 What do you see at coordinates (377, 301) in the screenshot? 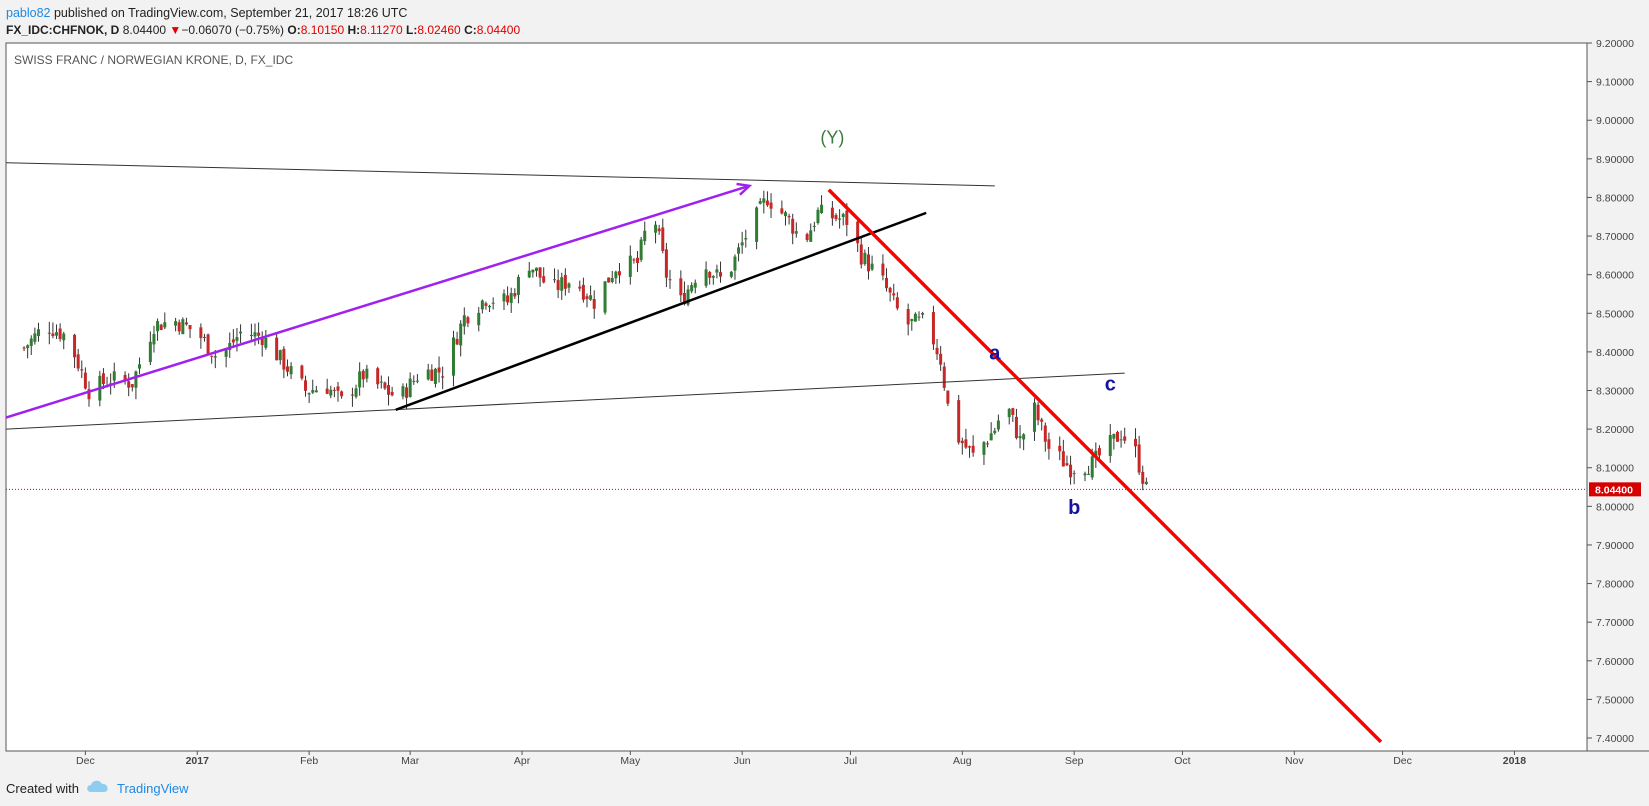
I see `purple-arrow-line` at bounding box center [377, 301].